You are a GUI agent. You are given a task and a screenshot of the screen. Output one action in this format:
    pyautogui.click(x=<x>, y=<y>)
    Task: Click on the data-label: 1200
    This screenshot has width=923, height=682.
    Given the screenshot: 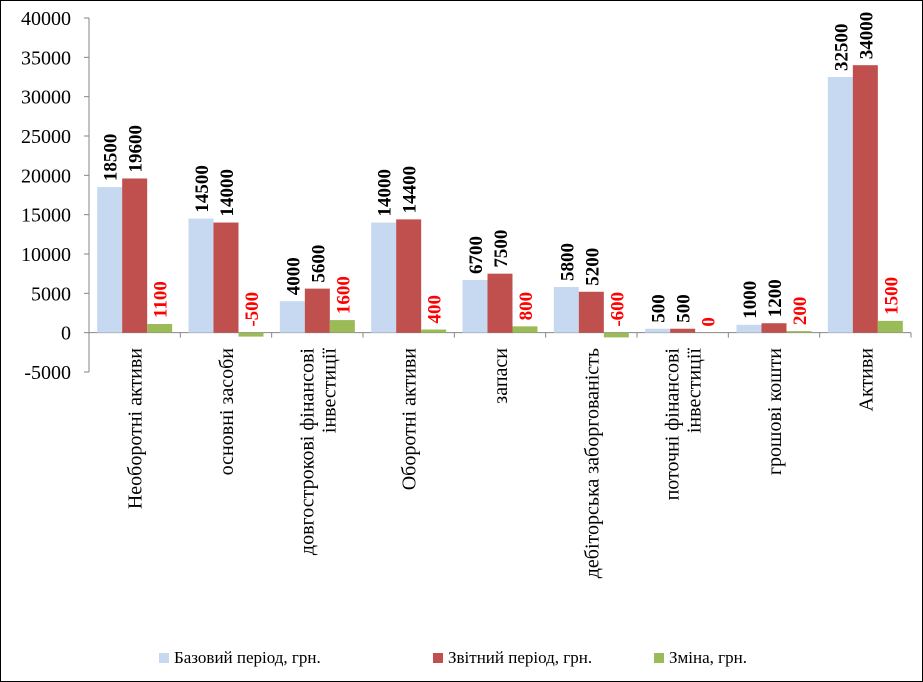 What is the action you would take?
    pyautogui.click(x=775, y=298)
    